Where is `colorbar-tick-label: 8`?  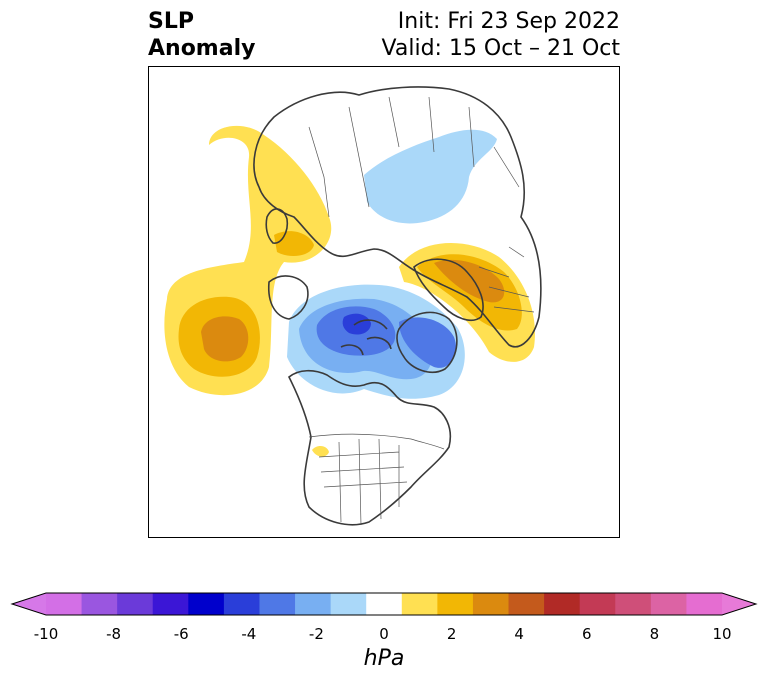
colorbar-tick-label: 8 is located at coordinates (654, 634).